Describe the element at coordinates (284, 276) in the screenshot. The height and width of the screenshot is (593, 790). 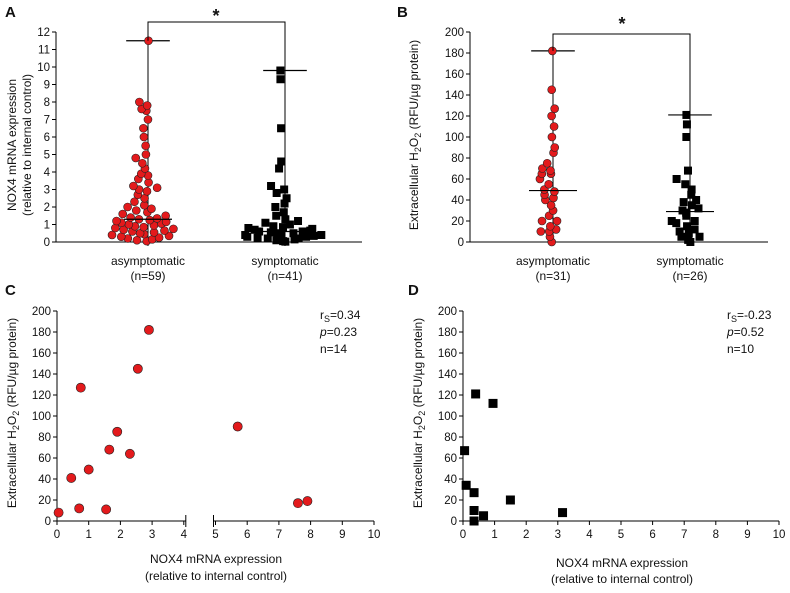
I see `panel-a-group-n-2: (n=41)` at that location.